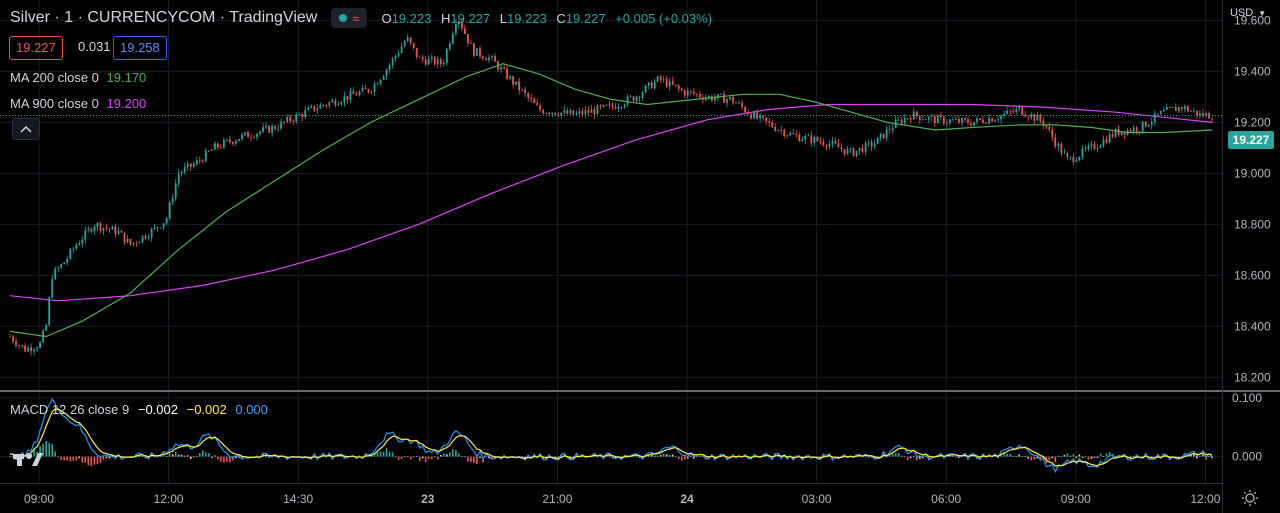 This screenshot has height=513, width=1280. I want to click on collapse-legend-button, so click(26, 129).